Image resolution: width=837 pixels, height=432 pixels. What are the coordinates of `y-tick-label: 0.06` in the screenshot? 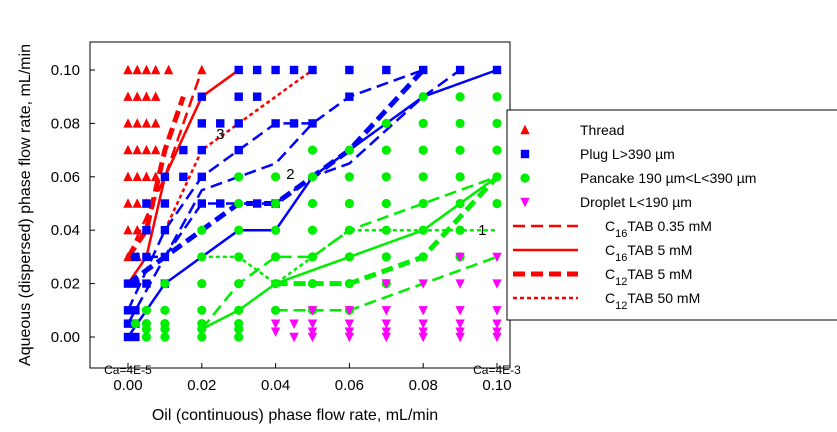 It's located at (65, 177).